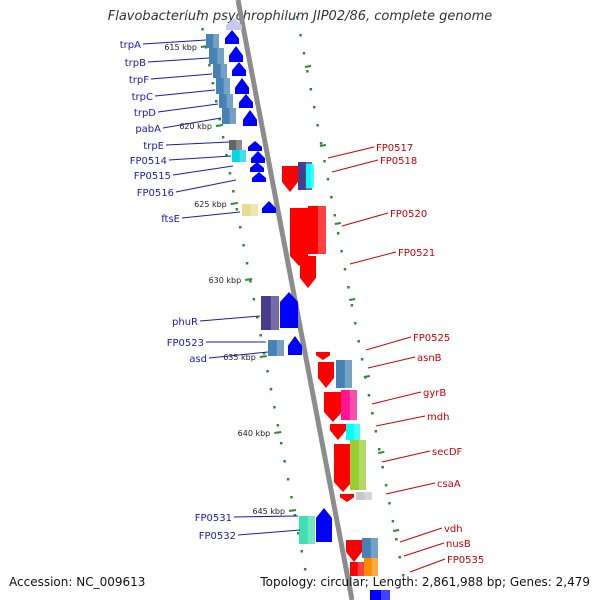  Describe the element at coordinates (242, 156) in the screenshot. I see `FP0514-highlight` at that location.